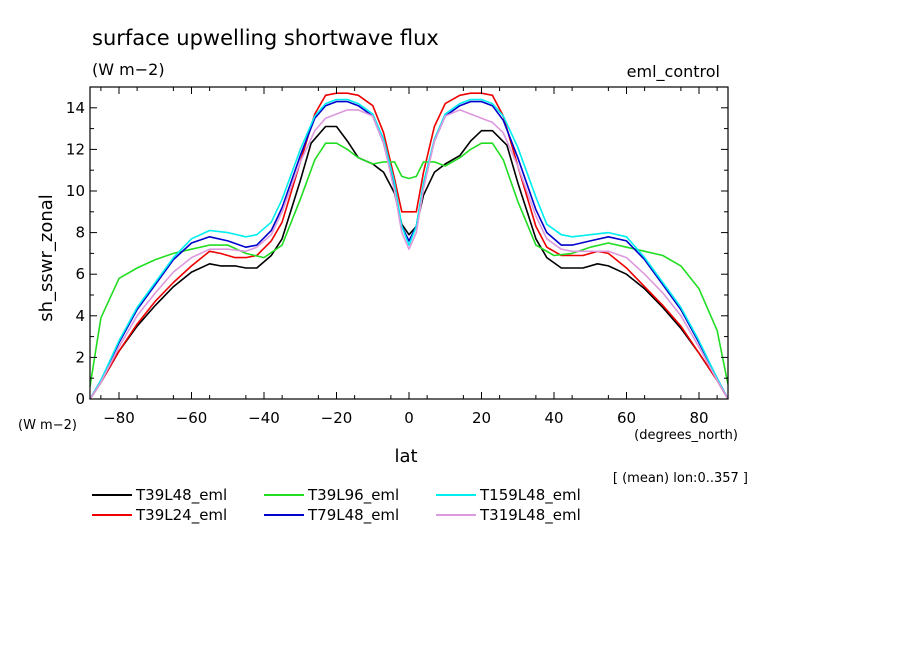  Describe the element at coordinates (75, 149) in the screenshot. I see `y-tick-label: 12` at that location.